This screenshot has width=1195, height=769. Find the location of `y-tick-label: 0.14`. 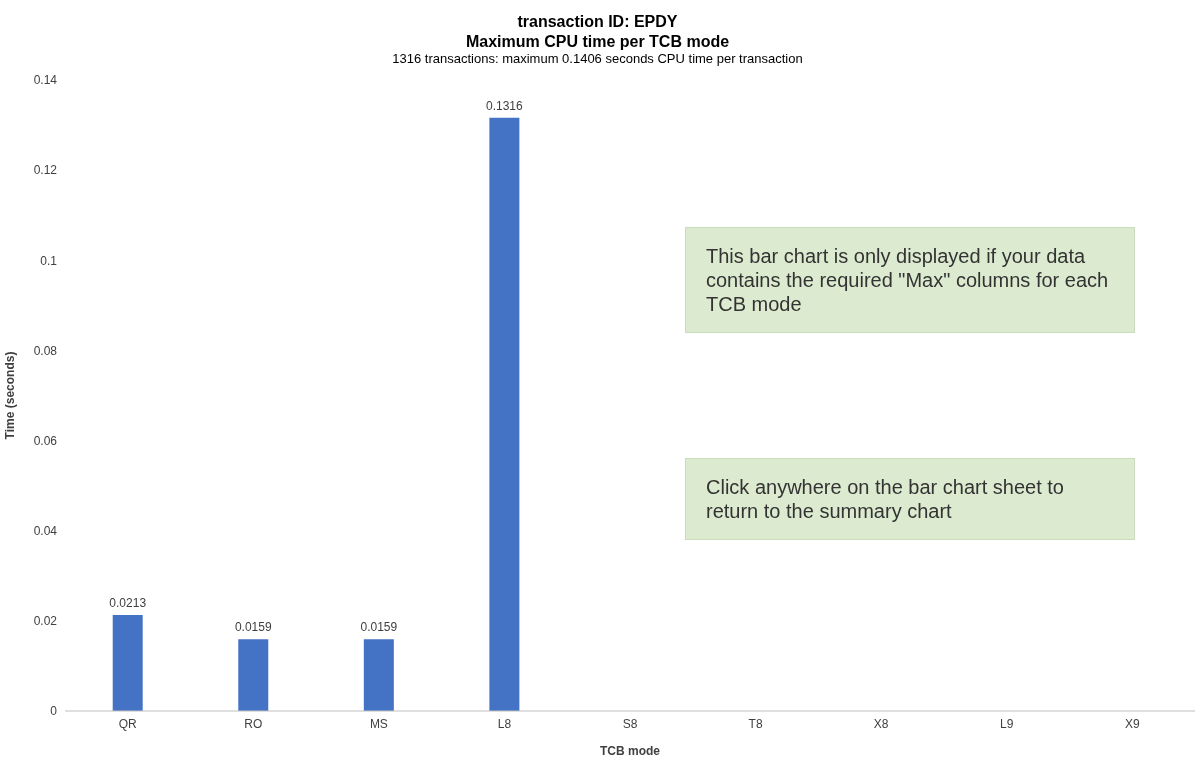

y-tick-label: 0.14 is located at coordinates (45, 80).